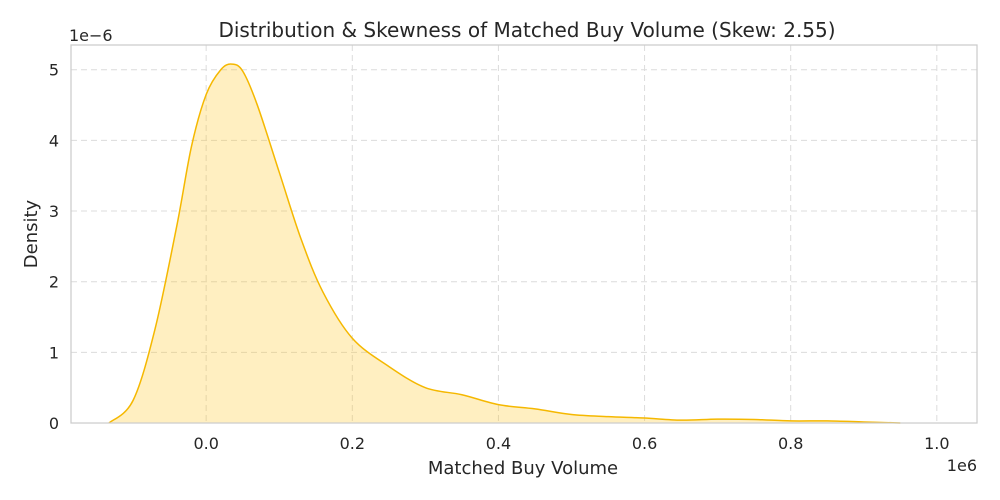 This screenshot has height=500, width=1000. I want to click on x-tick-label: 0.6, so click(644, 443).